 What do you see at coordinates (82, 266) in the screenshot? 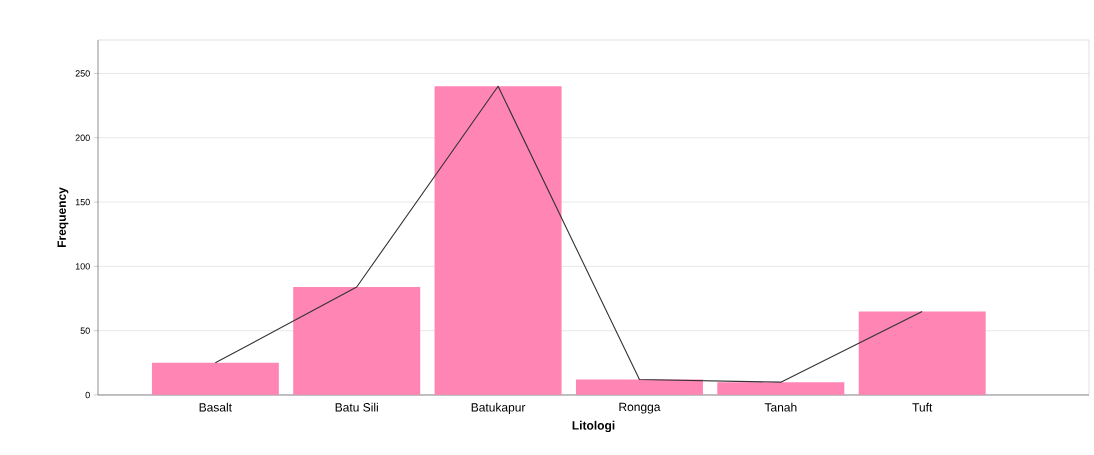
I see `y-tick-label: 100` at bounding box center [82, 266].